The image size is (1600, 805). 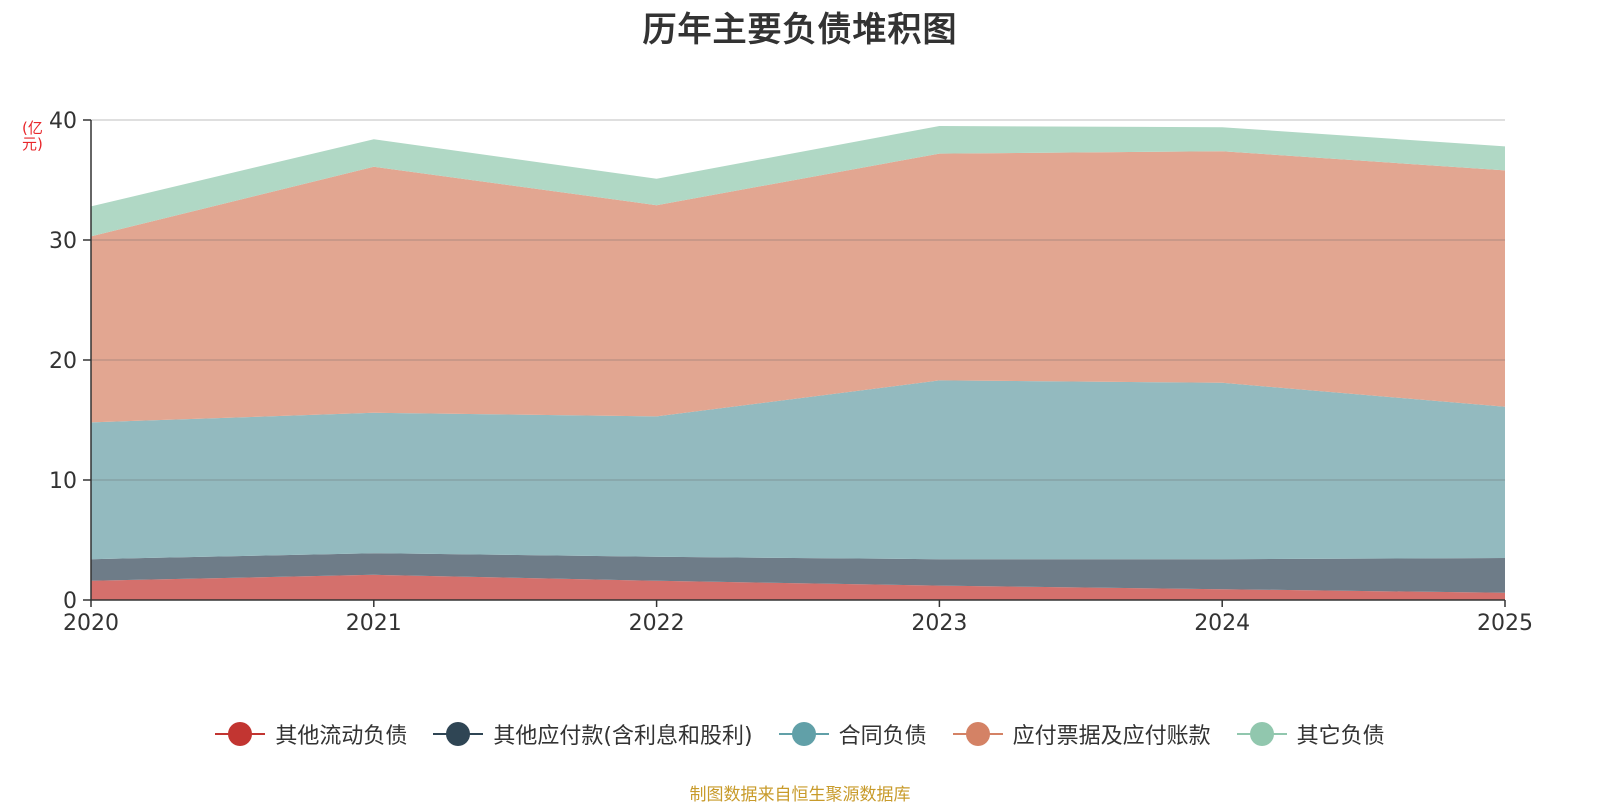 I want to click on legend-item-other-current-liabilities: 其他流动负债, so click(x=311, y=734).